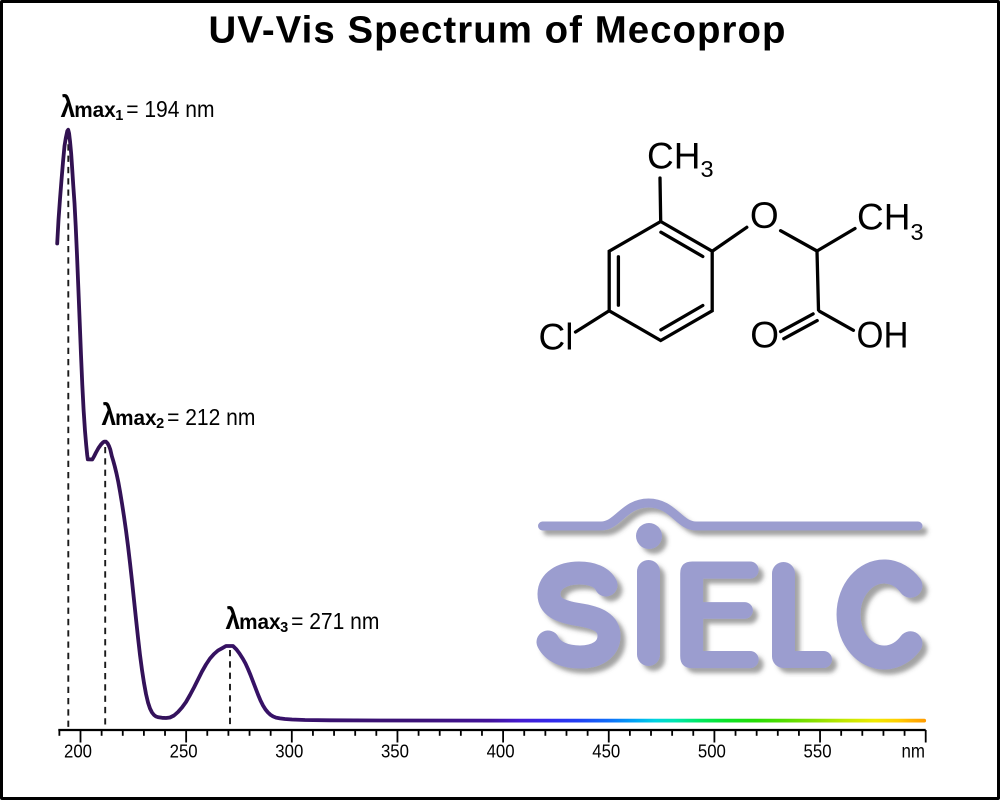  Describe the element at coordinates (119, 116) in the screenshot. I see `svg-text: 1` at that location.